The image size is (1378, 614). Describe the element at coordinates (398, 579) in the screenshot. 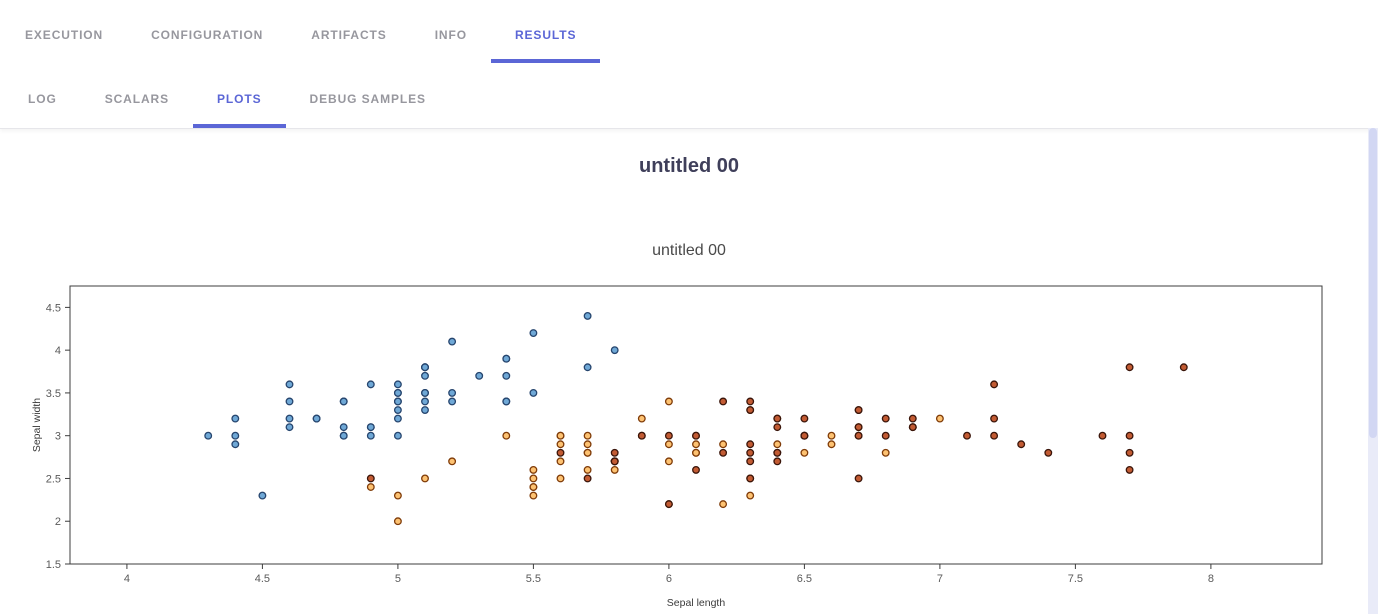

I see `svg-text: 5` at that location.